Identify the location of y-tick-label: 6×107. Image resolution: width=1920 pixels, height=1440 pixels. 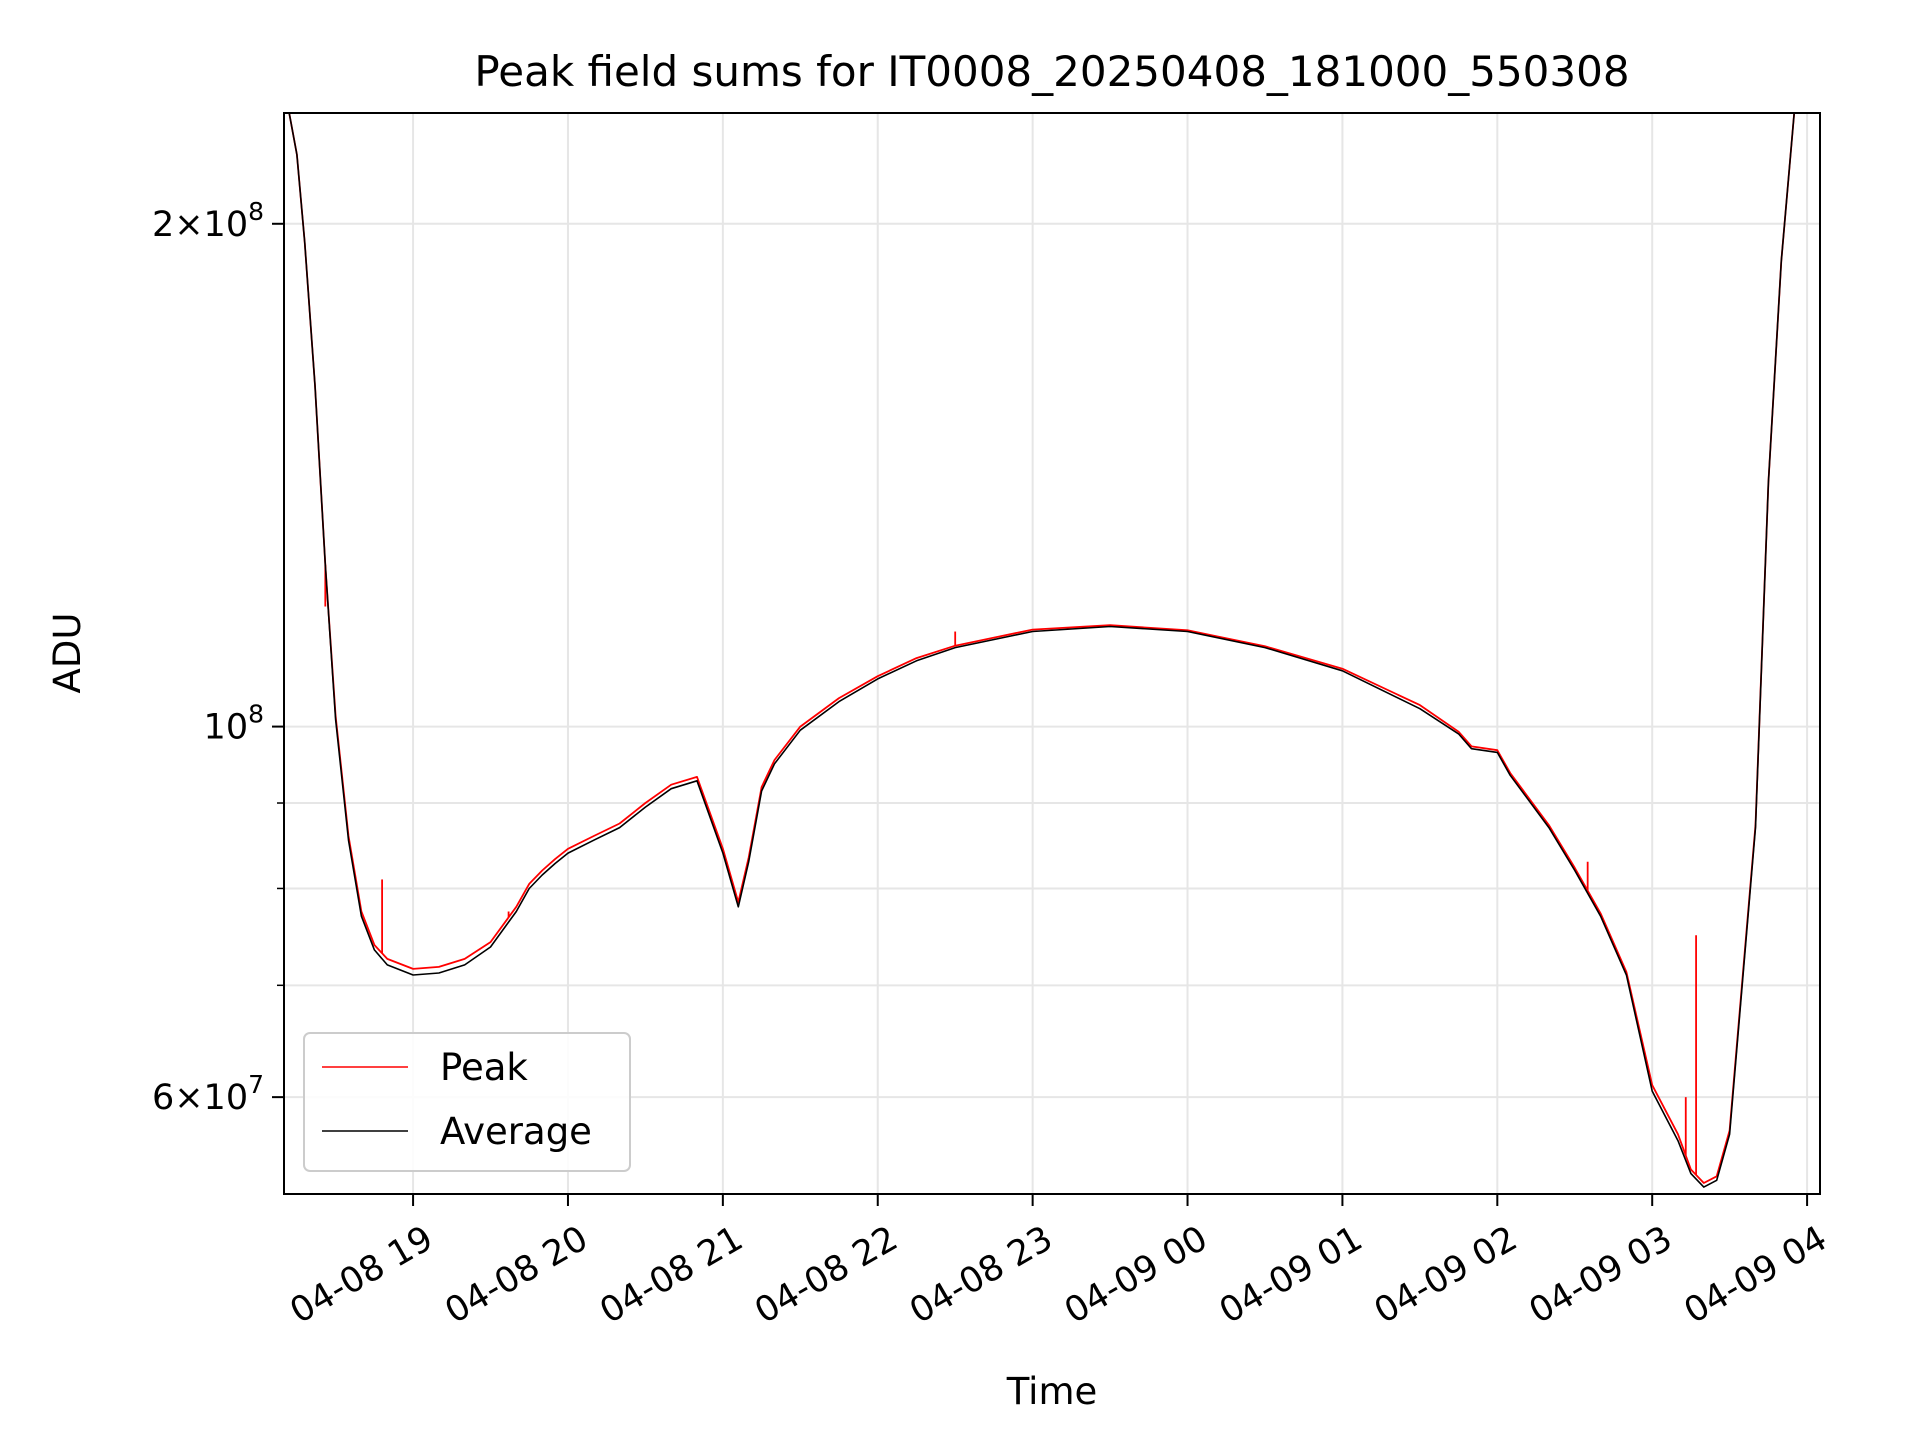
(208, 1094).